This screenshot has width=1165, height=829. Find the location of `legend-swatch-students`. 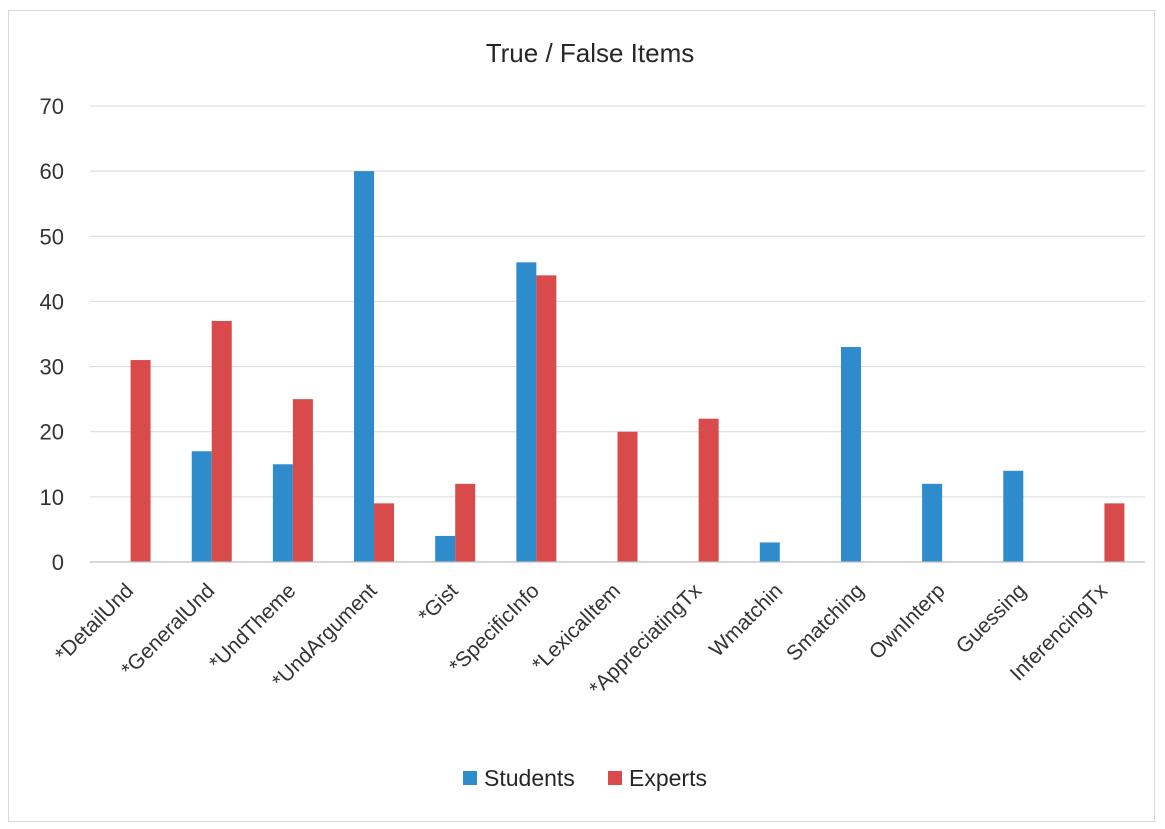

legend-swatch-students is located at coordinates (470, 778).